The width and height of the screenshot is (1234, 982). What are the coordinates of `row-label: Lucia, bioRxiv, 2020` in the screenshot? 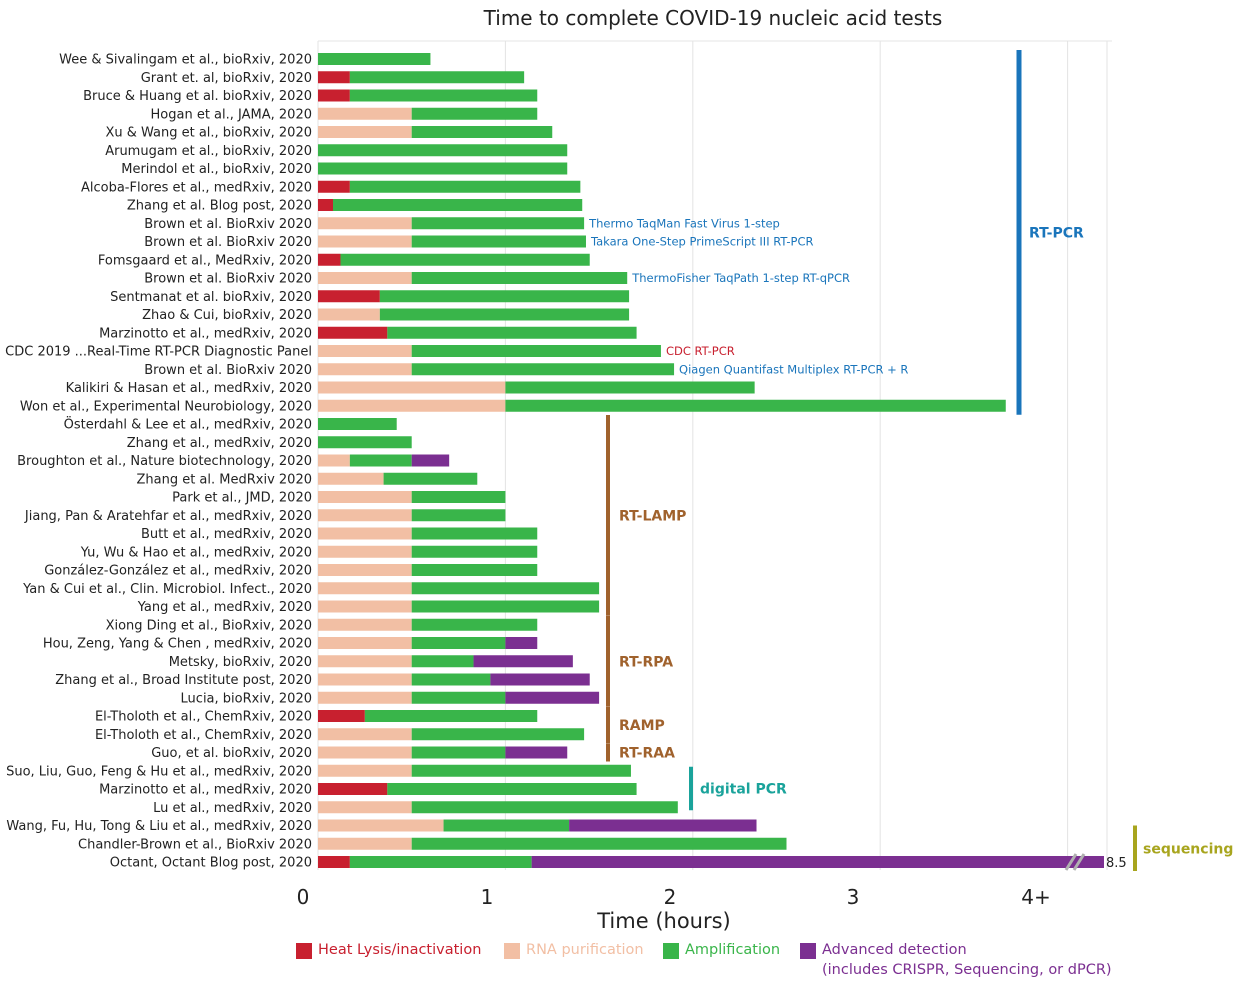 It's located at (246, 698).